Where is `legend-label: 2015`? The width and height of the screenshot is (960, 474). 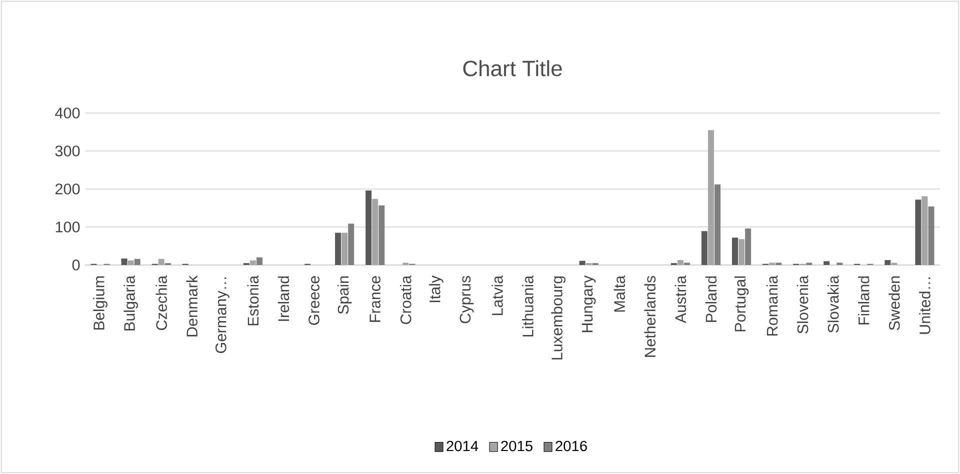 legend-label: 2015 is located at coordinates (516, 446).